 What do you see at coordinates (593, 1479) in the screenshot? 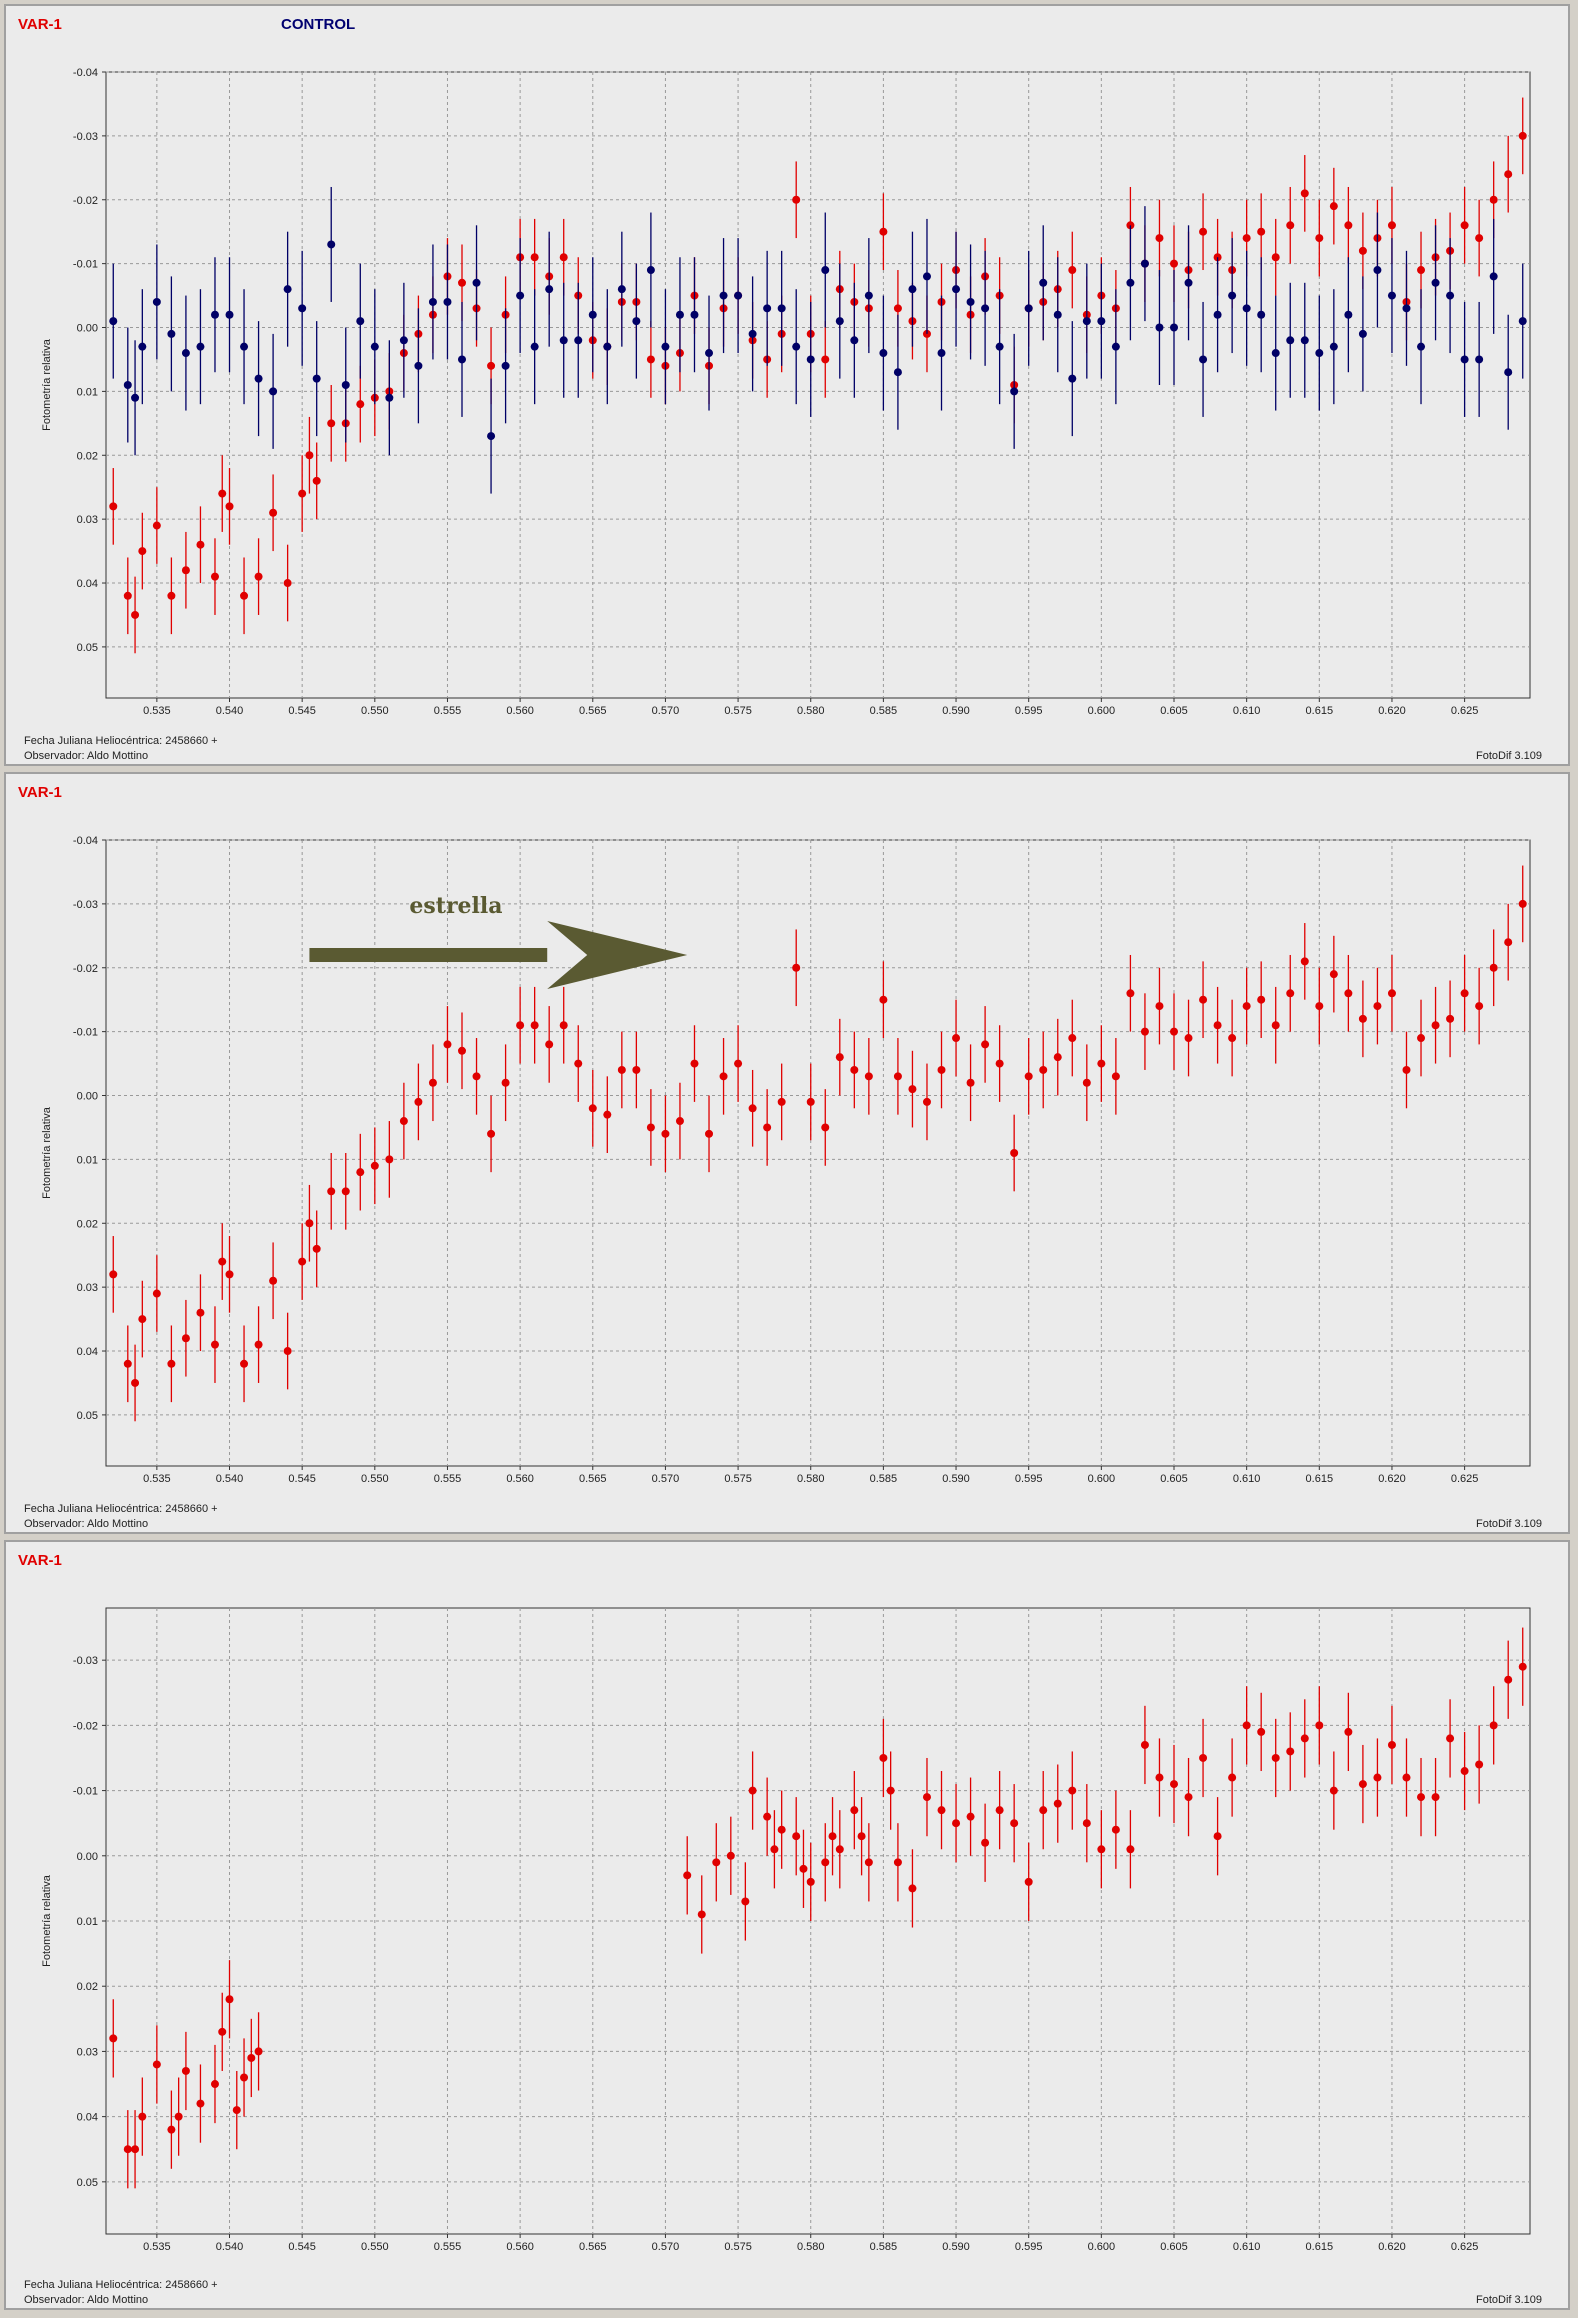
I see `x-tick-label: 0.565` at bounding box center [593, 1479].